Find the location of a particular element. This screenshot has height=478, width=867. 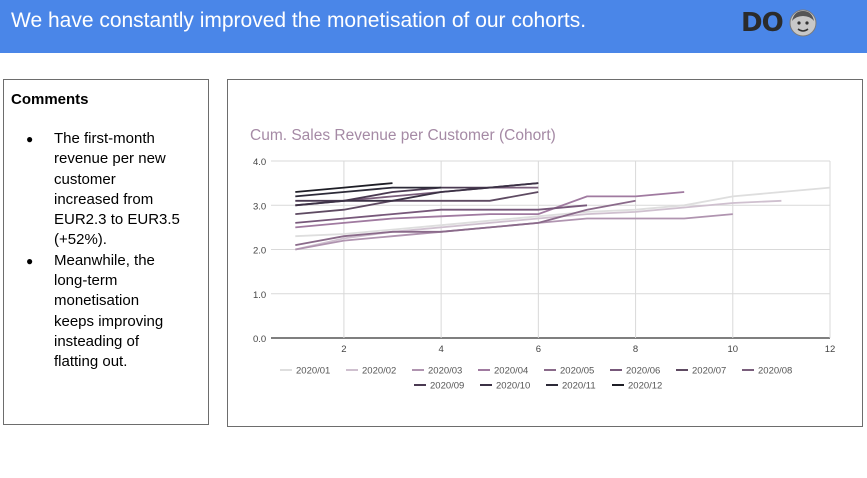

comment-line: revenue per new is located at coordinates (110, 159).